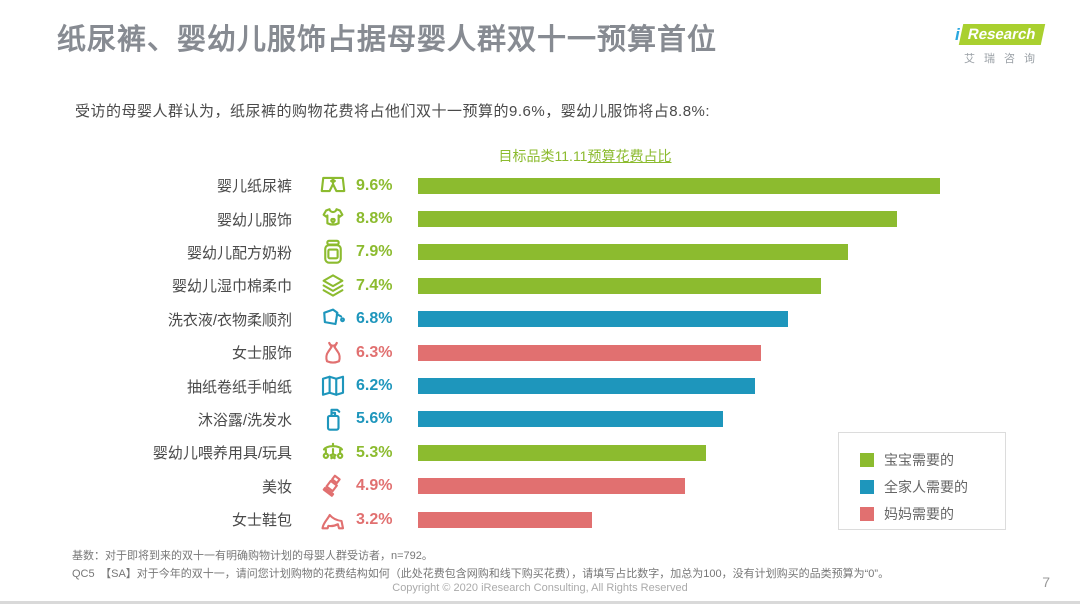  I want to click on value-label: 7.4%, so click(374, 285).